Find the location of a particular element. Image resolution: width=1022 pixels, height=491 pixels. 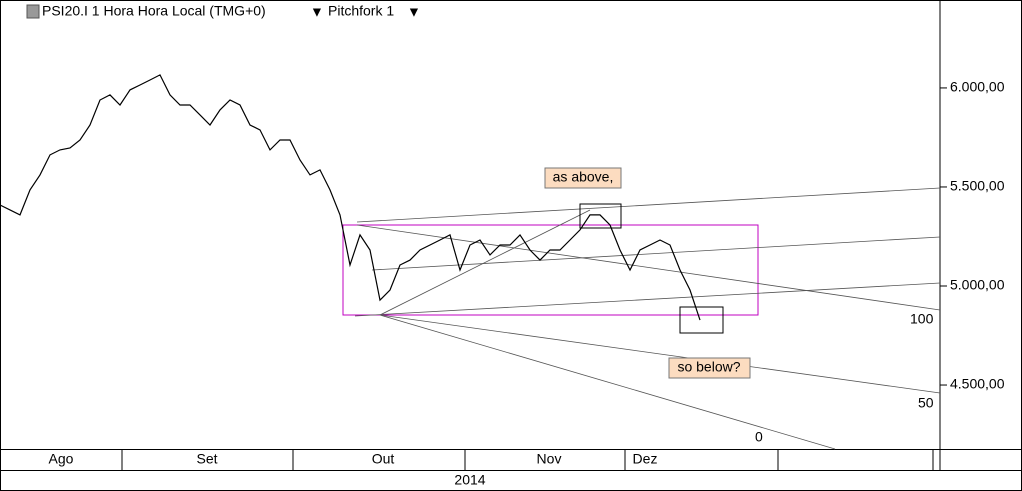

y-tick-label: 6.000,00 is located at coordinates (977, 87).